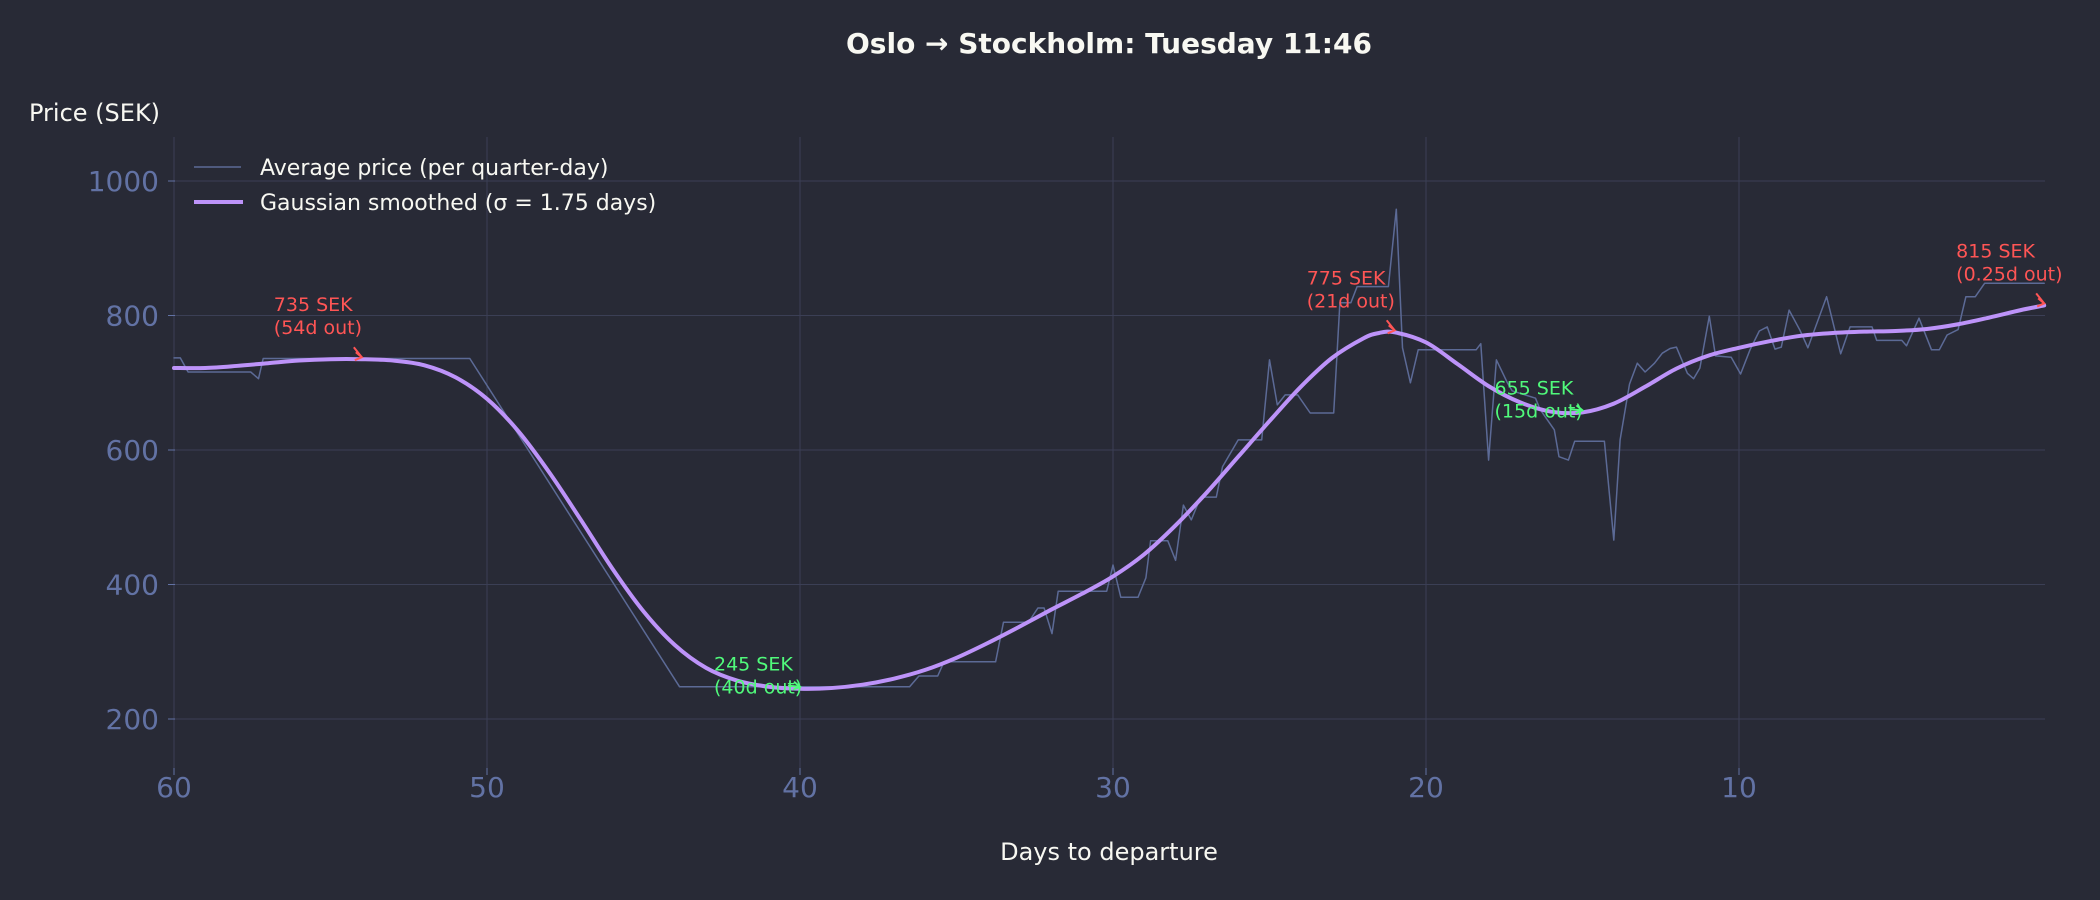 Image resolution: width=2100 pixels, height=900 pixels. Describe the element at coordinates (800, 787) in the screenshot. I see `x-tick-label: 40` at that location.